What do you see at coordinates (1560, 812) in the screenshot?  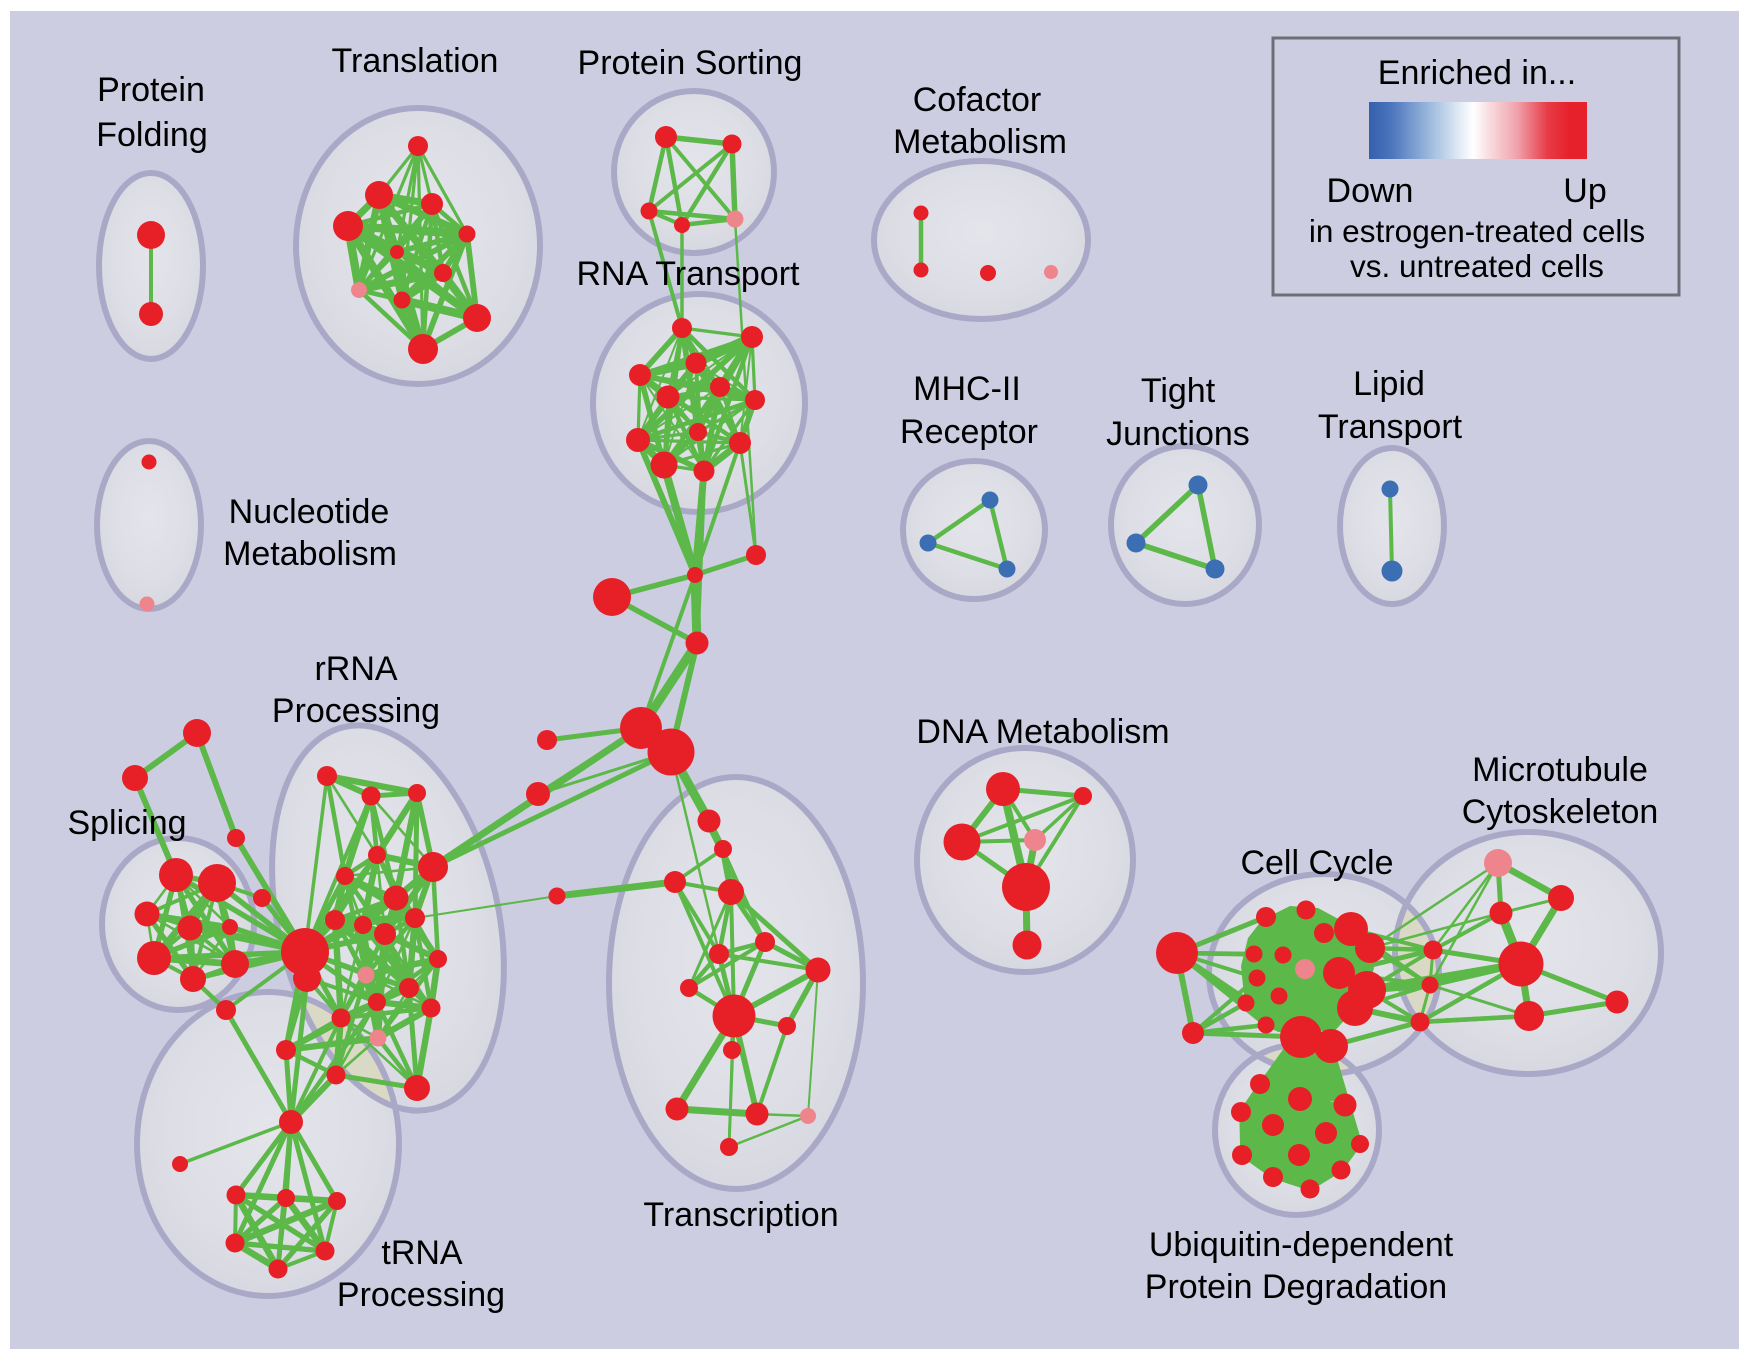 I see `svg-text: Cytoskeleton` at bounding box center [1560, 812].